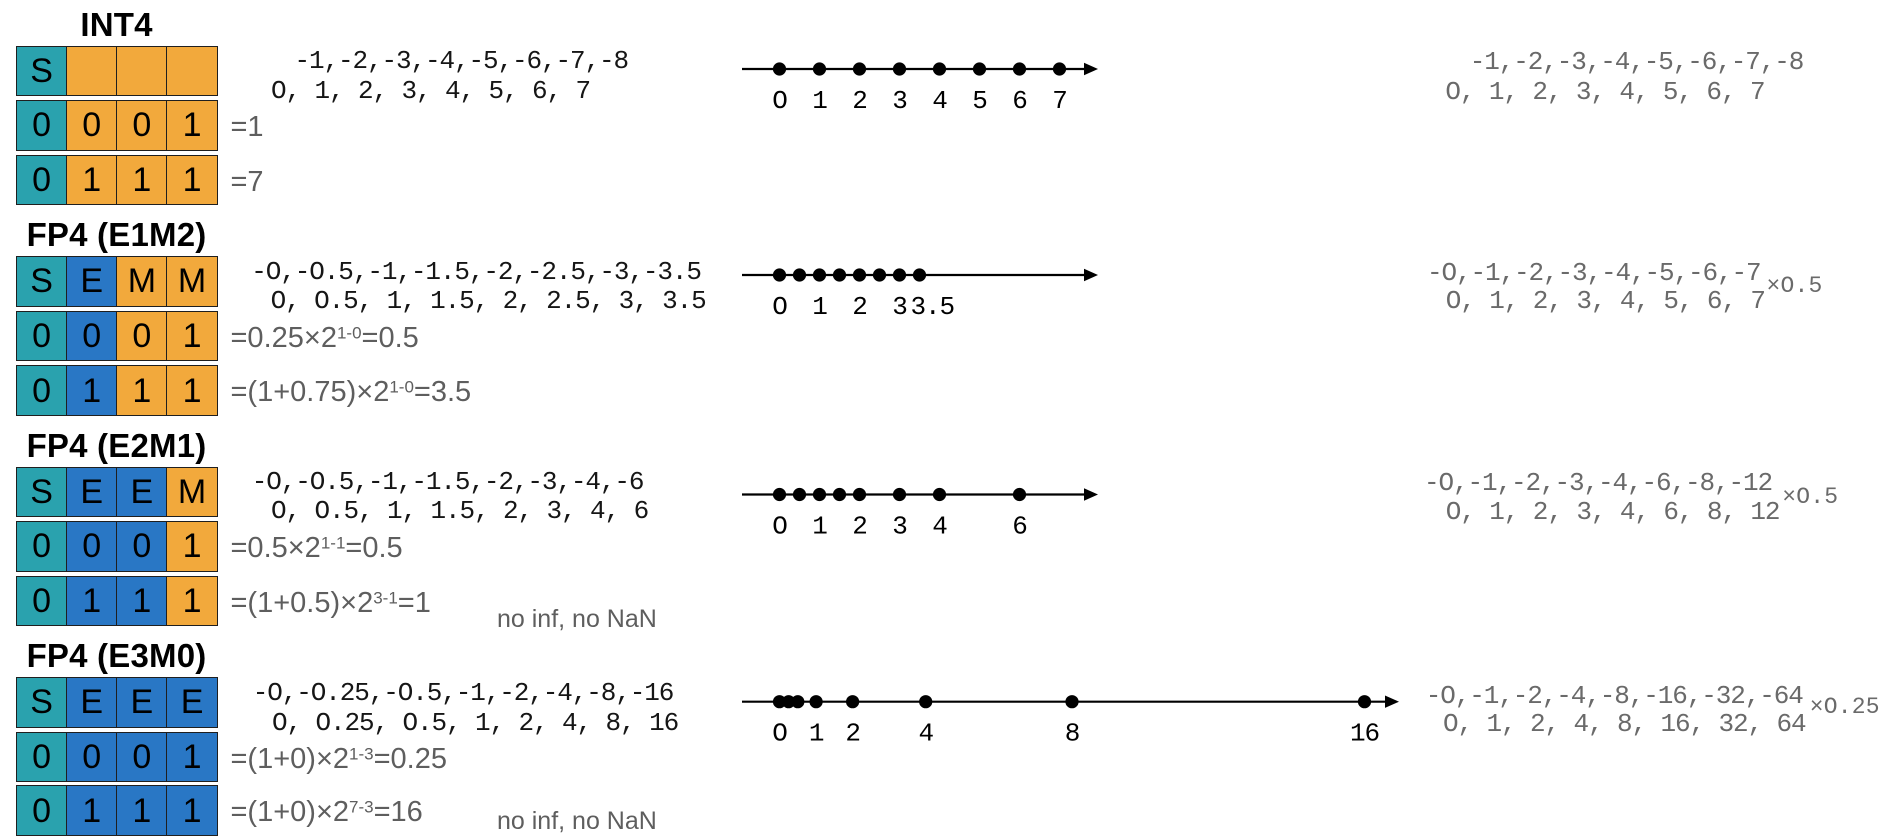 The image size is (1887, 838). I want to click on svg-text: 3.5, so click(933, 307).